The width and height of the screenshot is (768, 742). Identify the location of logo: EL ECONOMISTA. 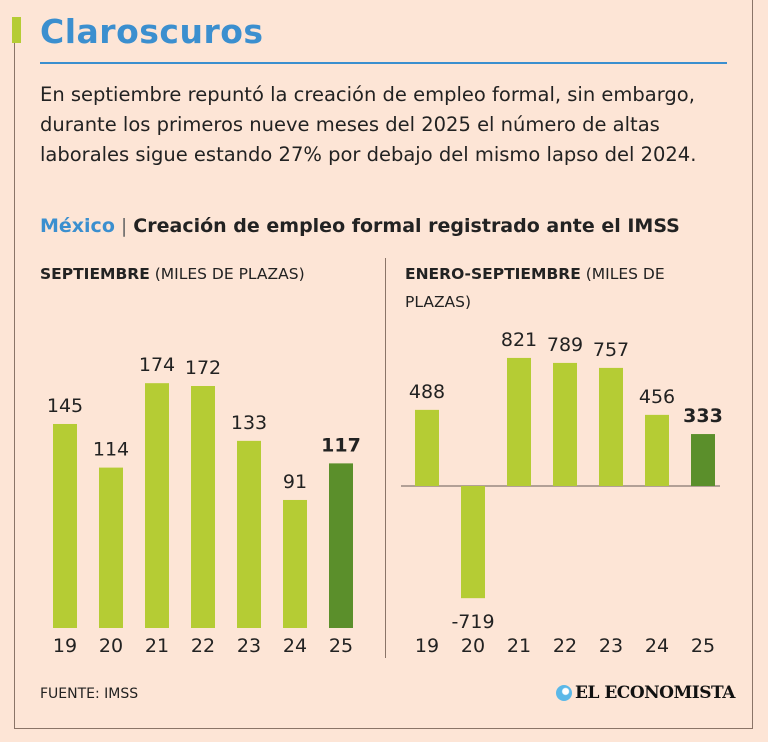
(645, 693).